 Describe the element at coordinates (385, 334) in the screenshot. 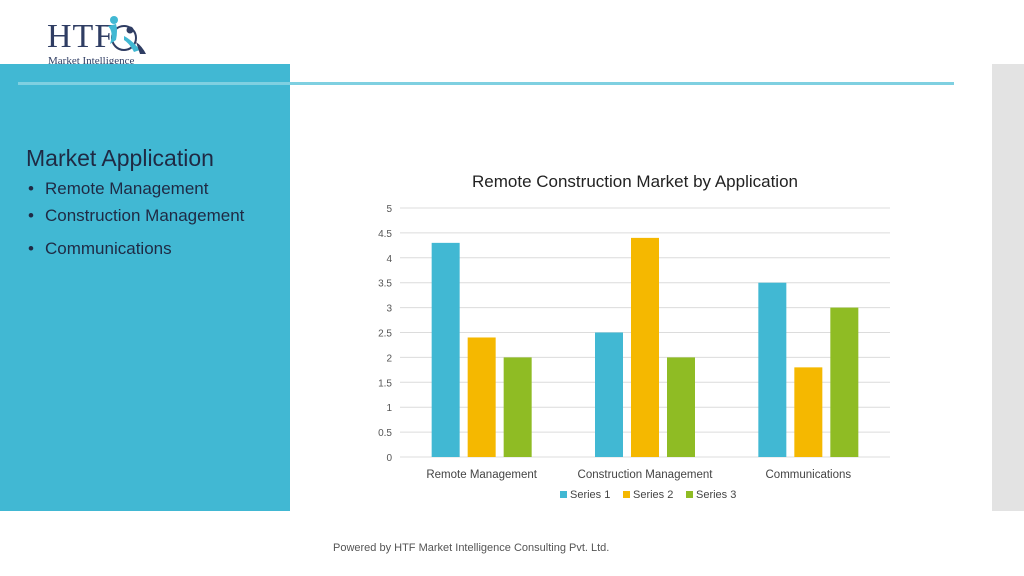

I see `y-tick-label: 2.5` at that location.